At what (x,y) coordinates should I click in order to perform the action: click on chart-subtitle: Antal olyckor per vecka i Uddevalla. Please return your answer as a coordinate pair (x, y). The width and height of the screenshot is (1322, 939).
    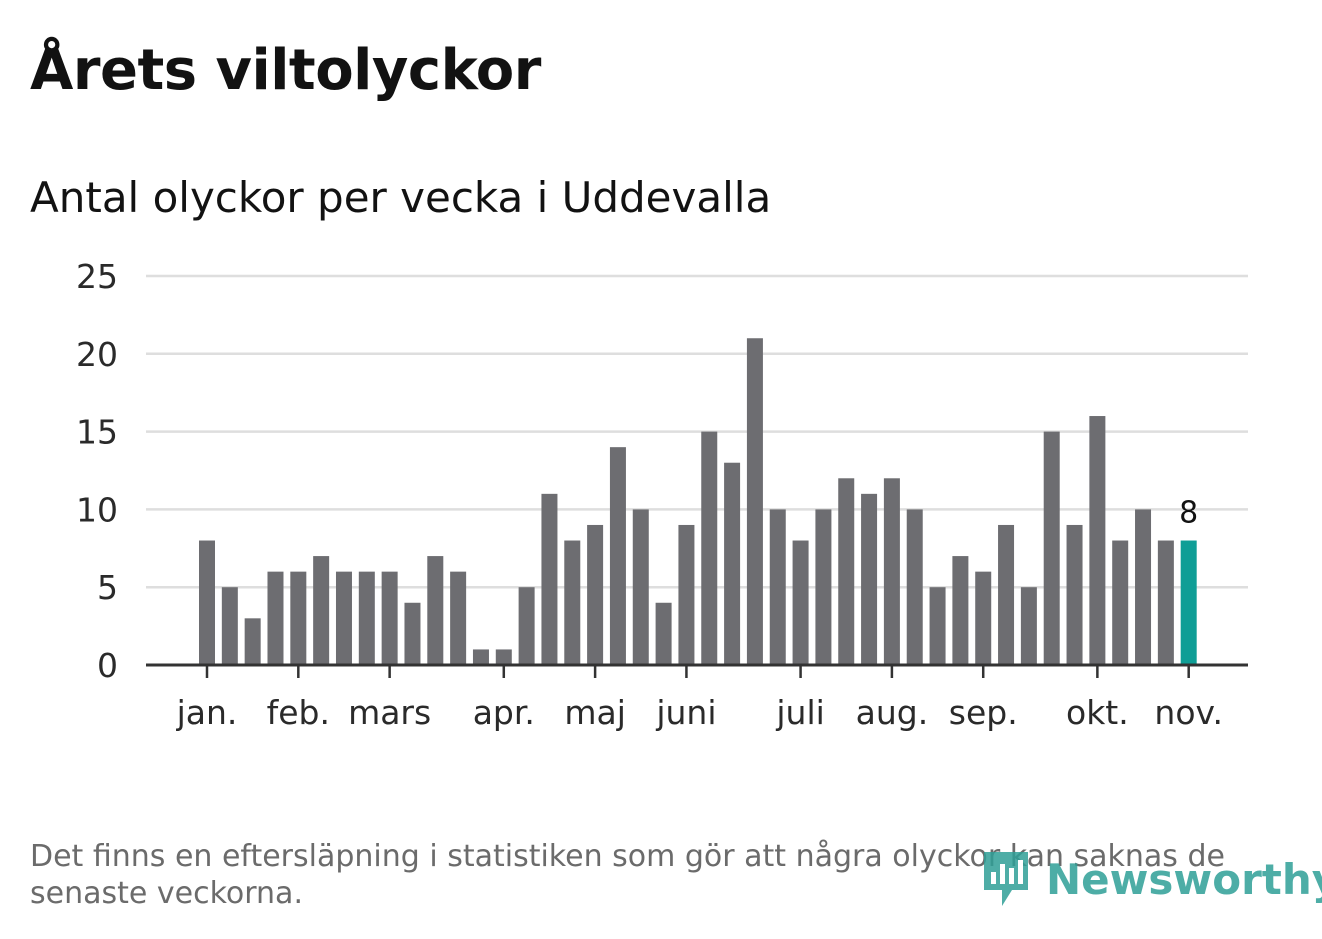
    Looking at the image, I should click on (401, 197).